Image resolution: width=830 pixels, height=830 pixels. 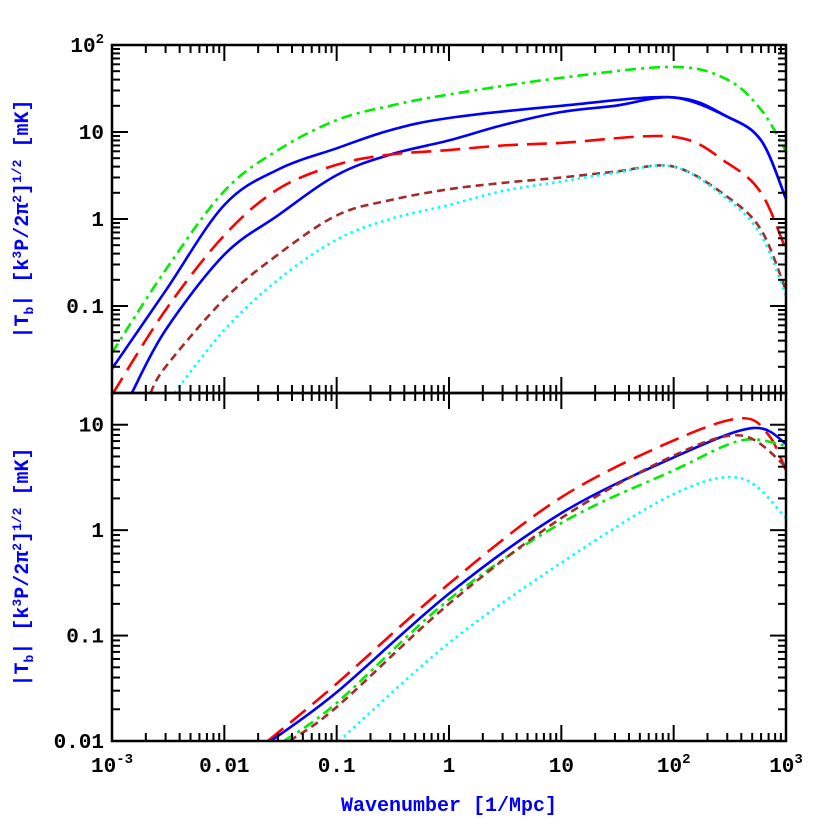 What do you see at coordinates (449, 806) in the screenshot?
I see `x-axis-label: Wavenumber [1/Mpc]` at bounding box center [449, 806].